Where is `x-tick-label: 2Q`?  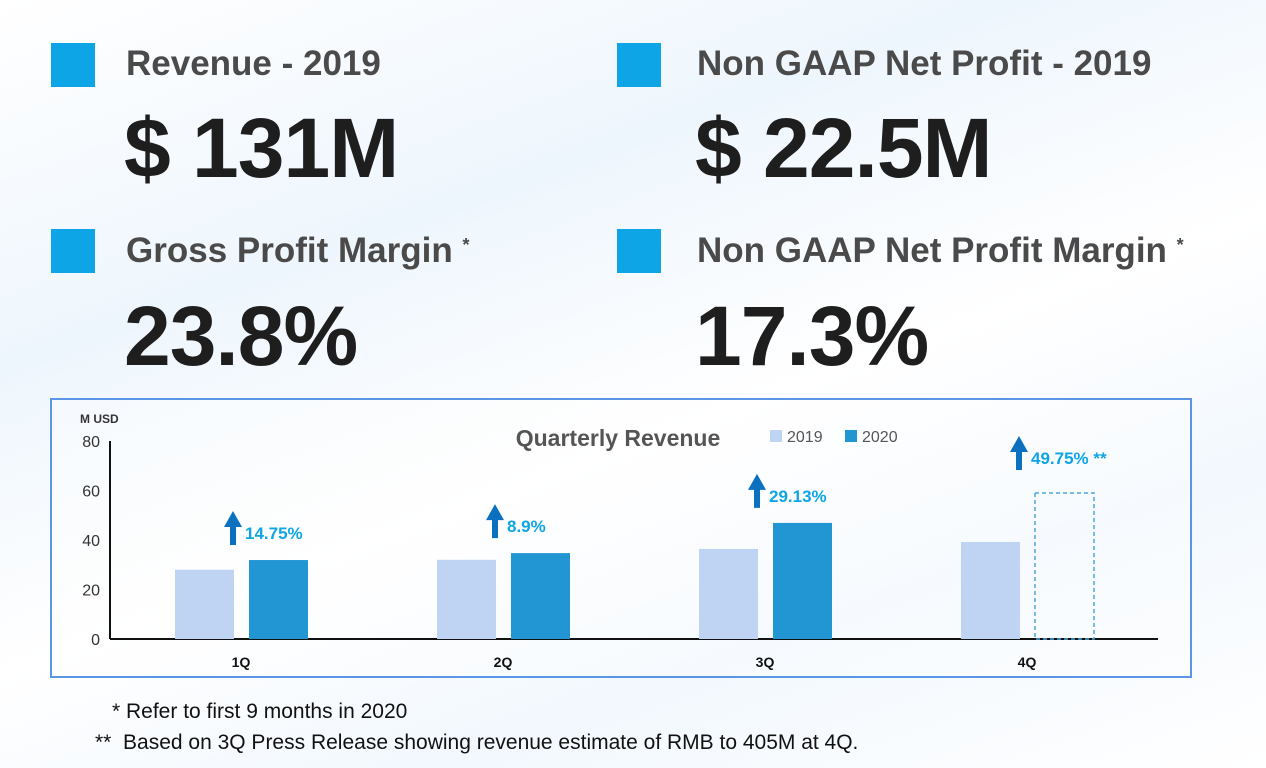
x-tick-label: 2Q is located at coordinates (503, 662).